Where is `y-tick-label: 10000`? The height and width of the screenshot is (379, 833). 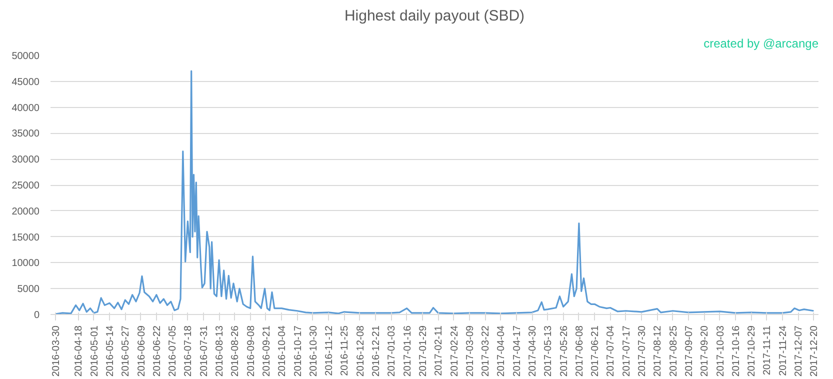
y-tick-label: 10000 is located at coordinates (26, 264).